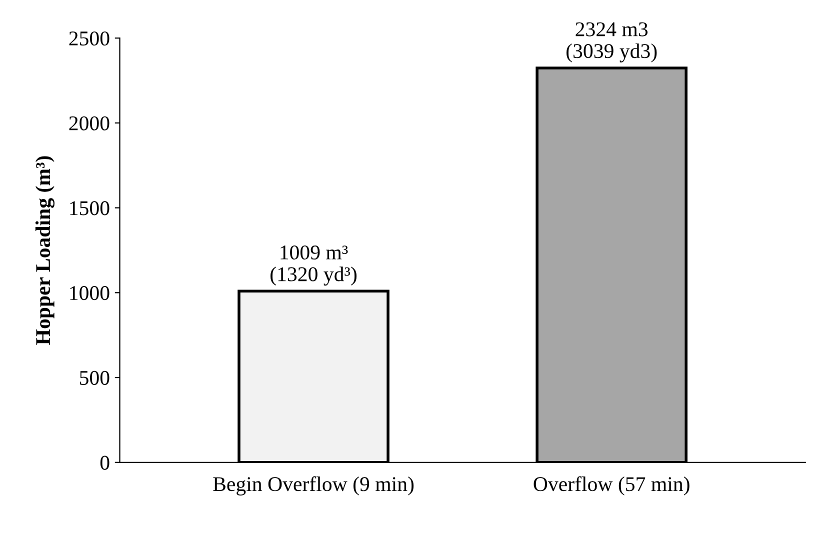 This screenshot has width=826, height=544. What do you see at coordinates (313, 265) in the screenshot?
I see `data-label: 1009 m³ (1320 yd³)` at bounding box center [313, 265].